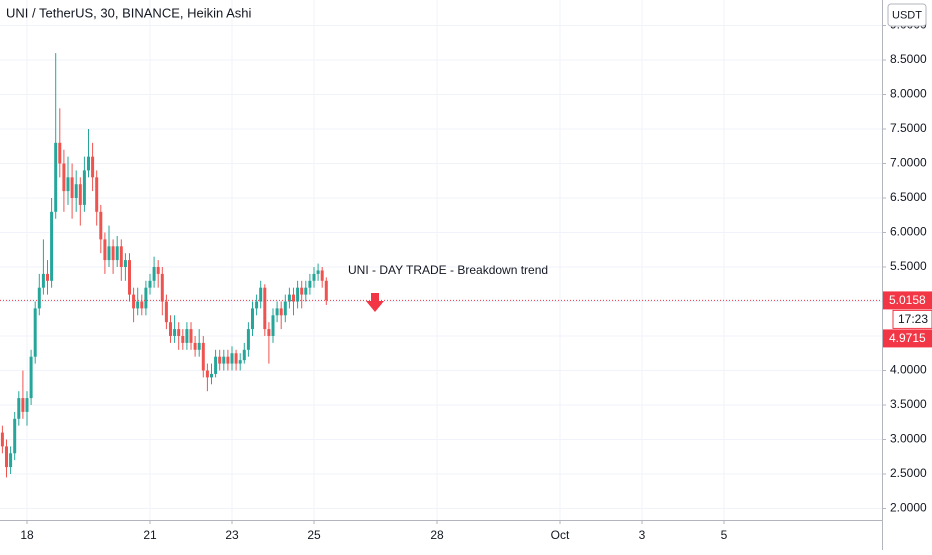 The width and height of the screenshot is (932, 555). What do you see at coordinates (908, 404) in the screenshot?
I see `y-tick-label: 3.5000` at bounding box center [908, 404].